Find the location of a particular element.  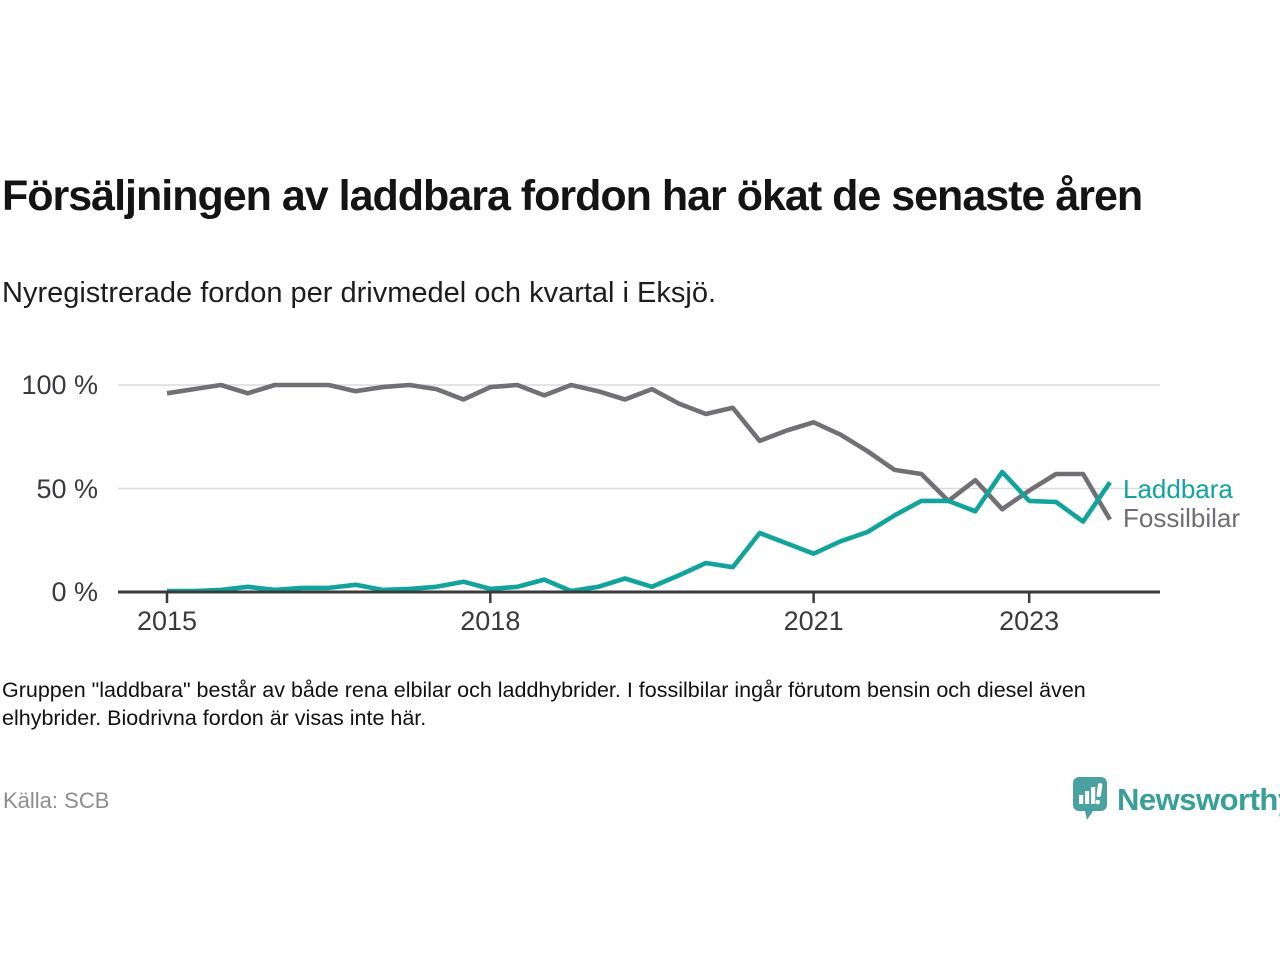

brand-logo: Newsworthy is located at coordinates (1176, 801).